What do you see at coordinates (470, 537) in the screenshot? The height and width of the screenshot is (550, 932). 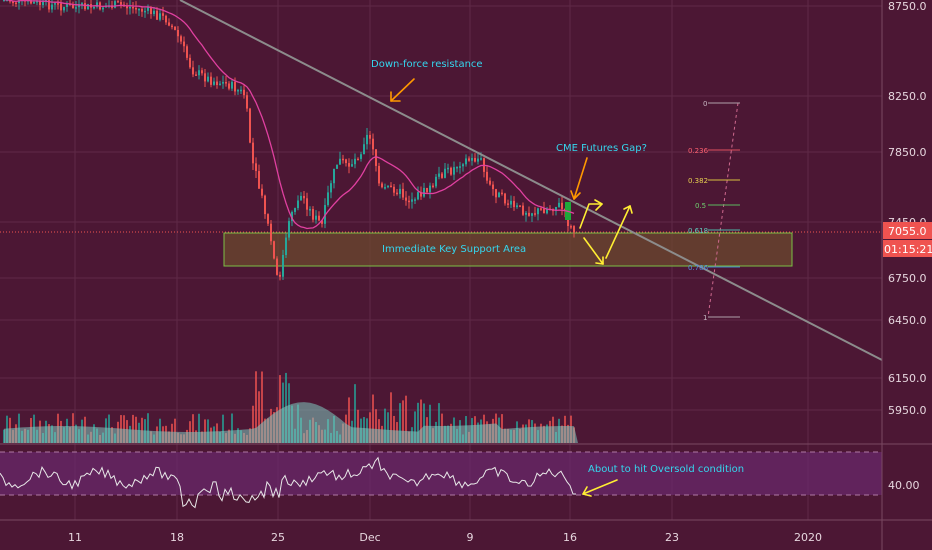 I see `time-tick: 9` at bounding box center [470, 537].